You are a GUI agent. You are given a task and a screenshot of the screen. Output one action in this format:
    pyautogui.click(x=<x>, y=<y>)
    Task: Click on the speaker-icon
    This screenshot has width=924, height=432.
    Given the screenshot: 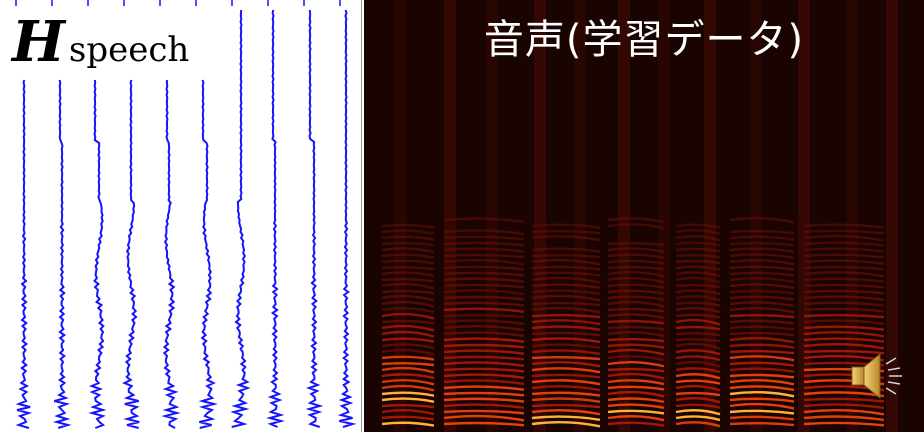 What is the action you would take?
    pyautogui.click(x=878, y=376)
    